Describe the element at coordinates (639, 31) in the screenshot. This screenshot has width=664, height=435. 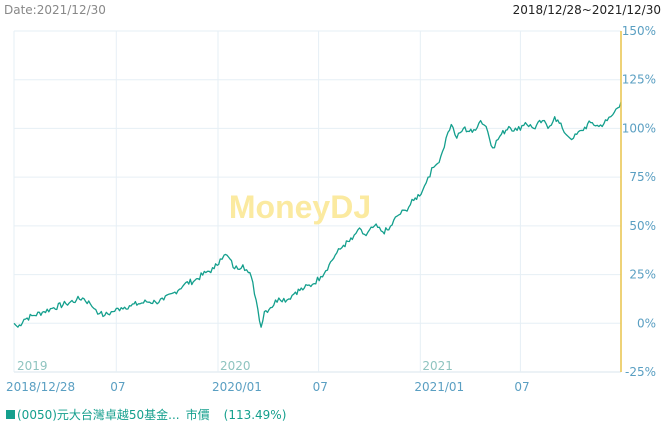
I see `y-tick-label: 150%` at that location.